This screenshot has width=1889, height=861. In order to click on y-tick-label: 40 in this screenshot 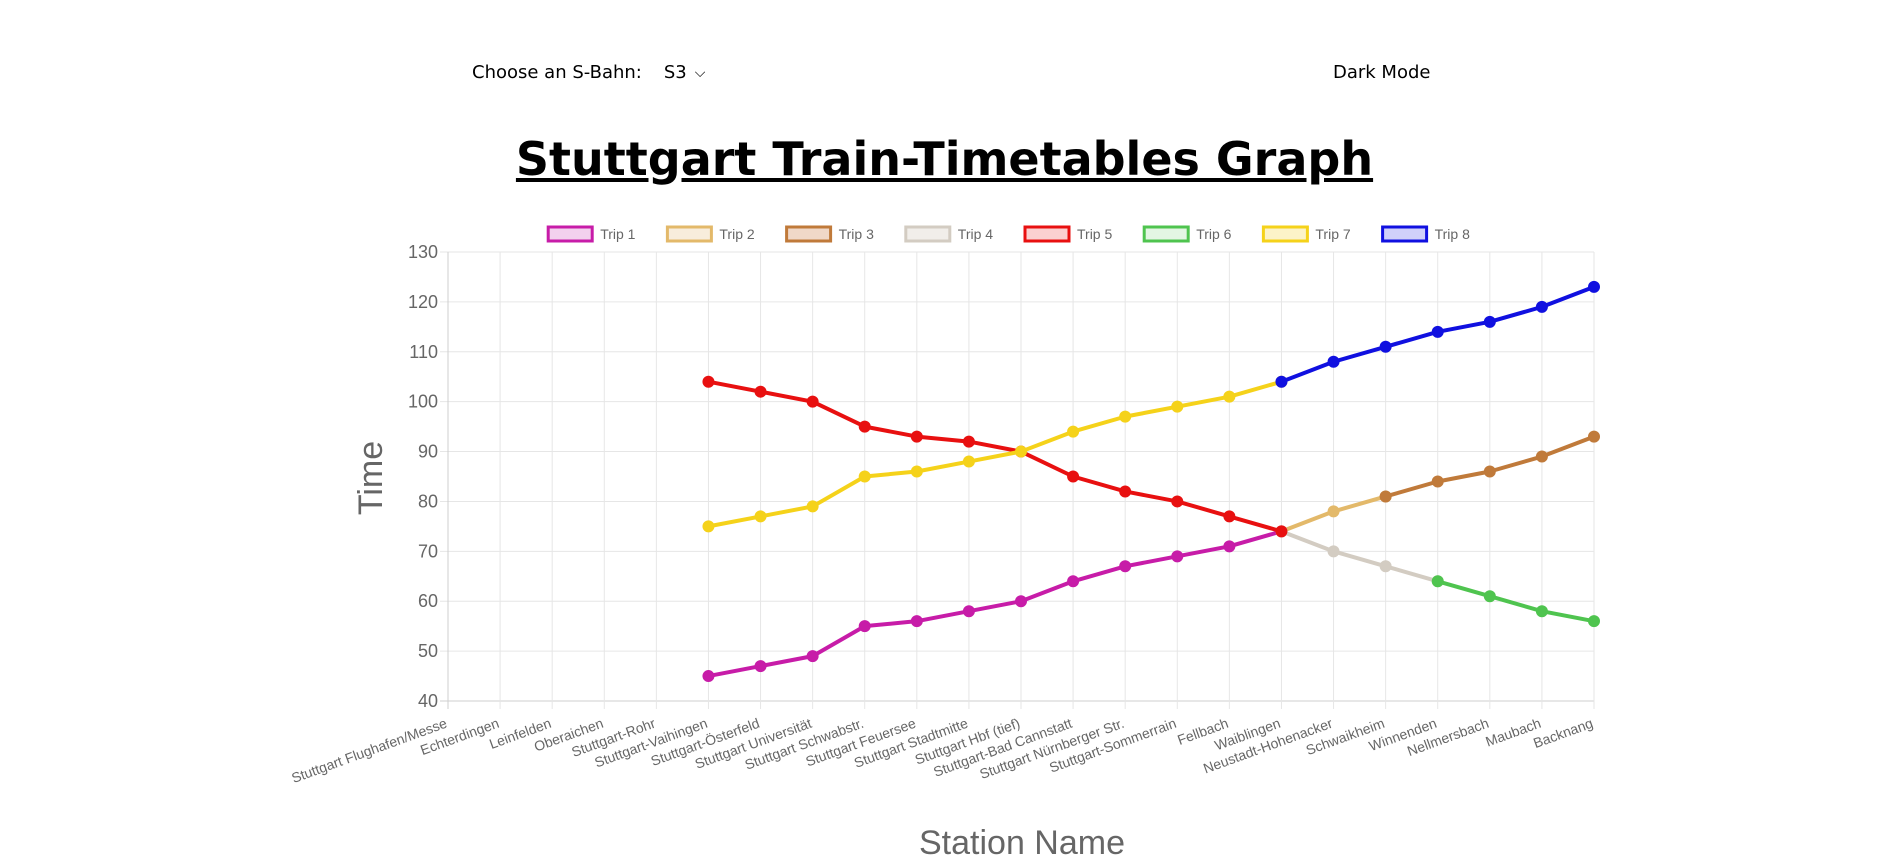, I will do `click(428, 701)`.